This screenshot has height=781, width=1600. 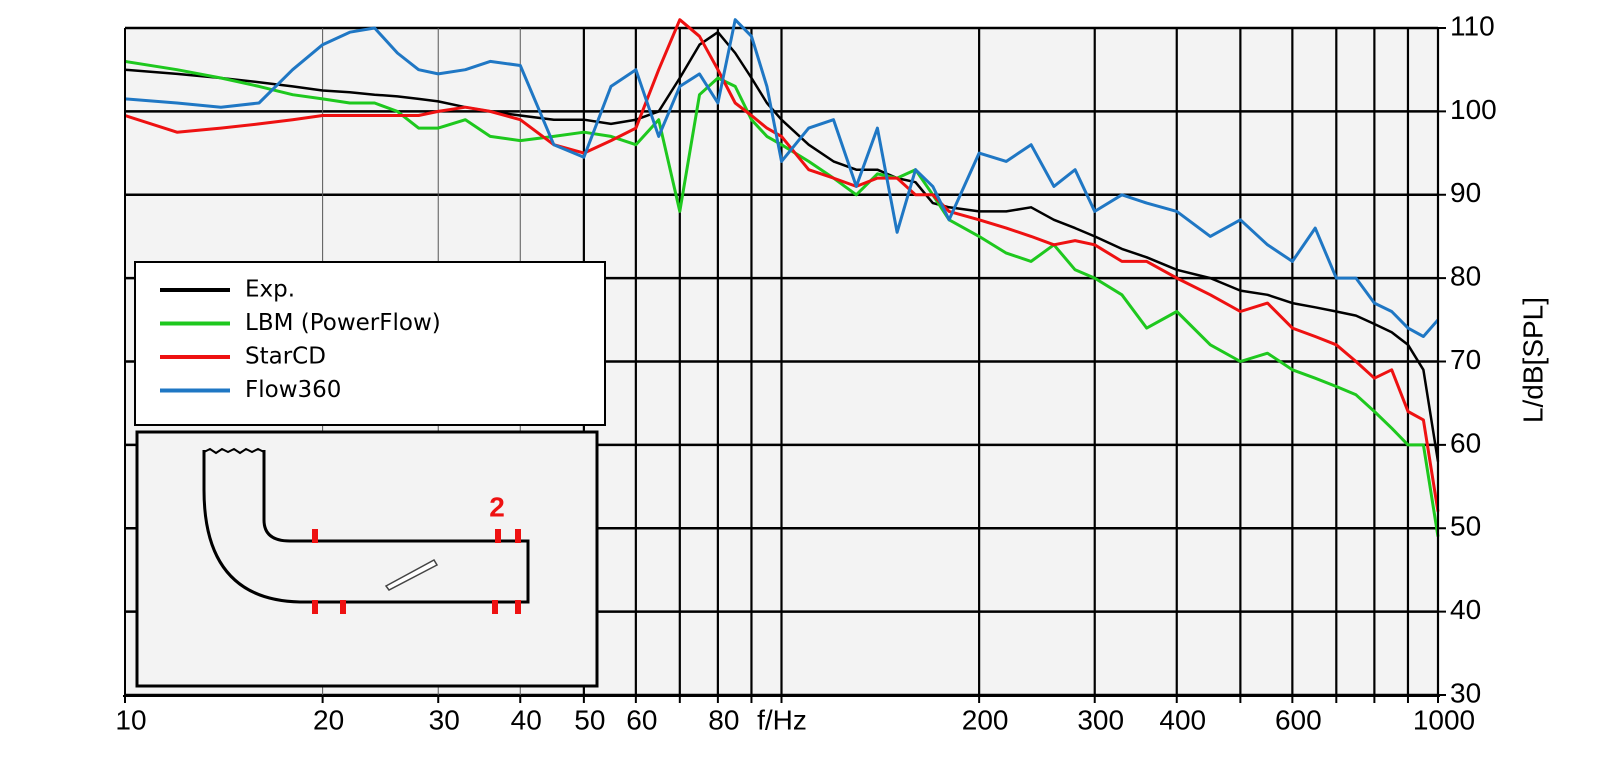 I want to click on x-tick-label: 40, so click(x=526, y=719).